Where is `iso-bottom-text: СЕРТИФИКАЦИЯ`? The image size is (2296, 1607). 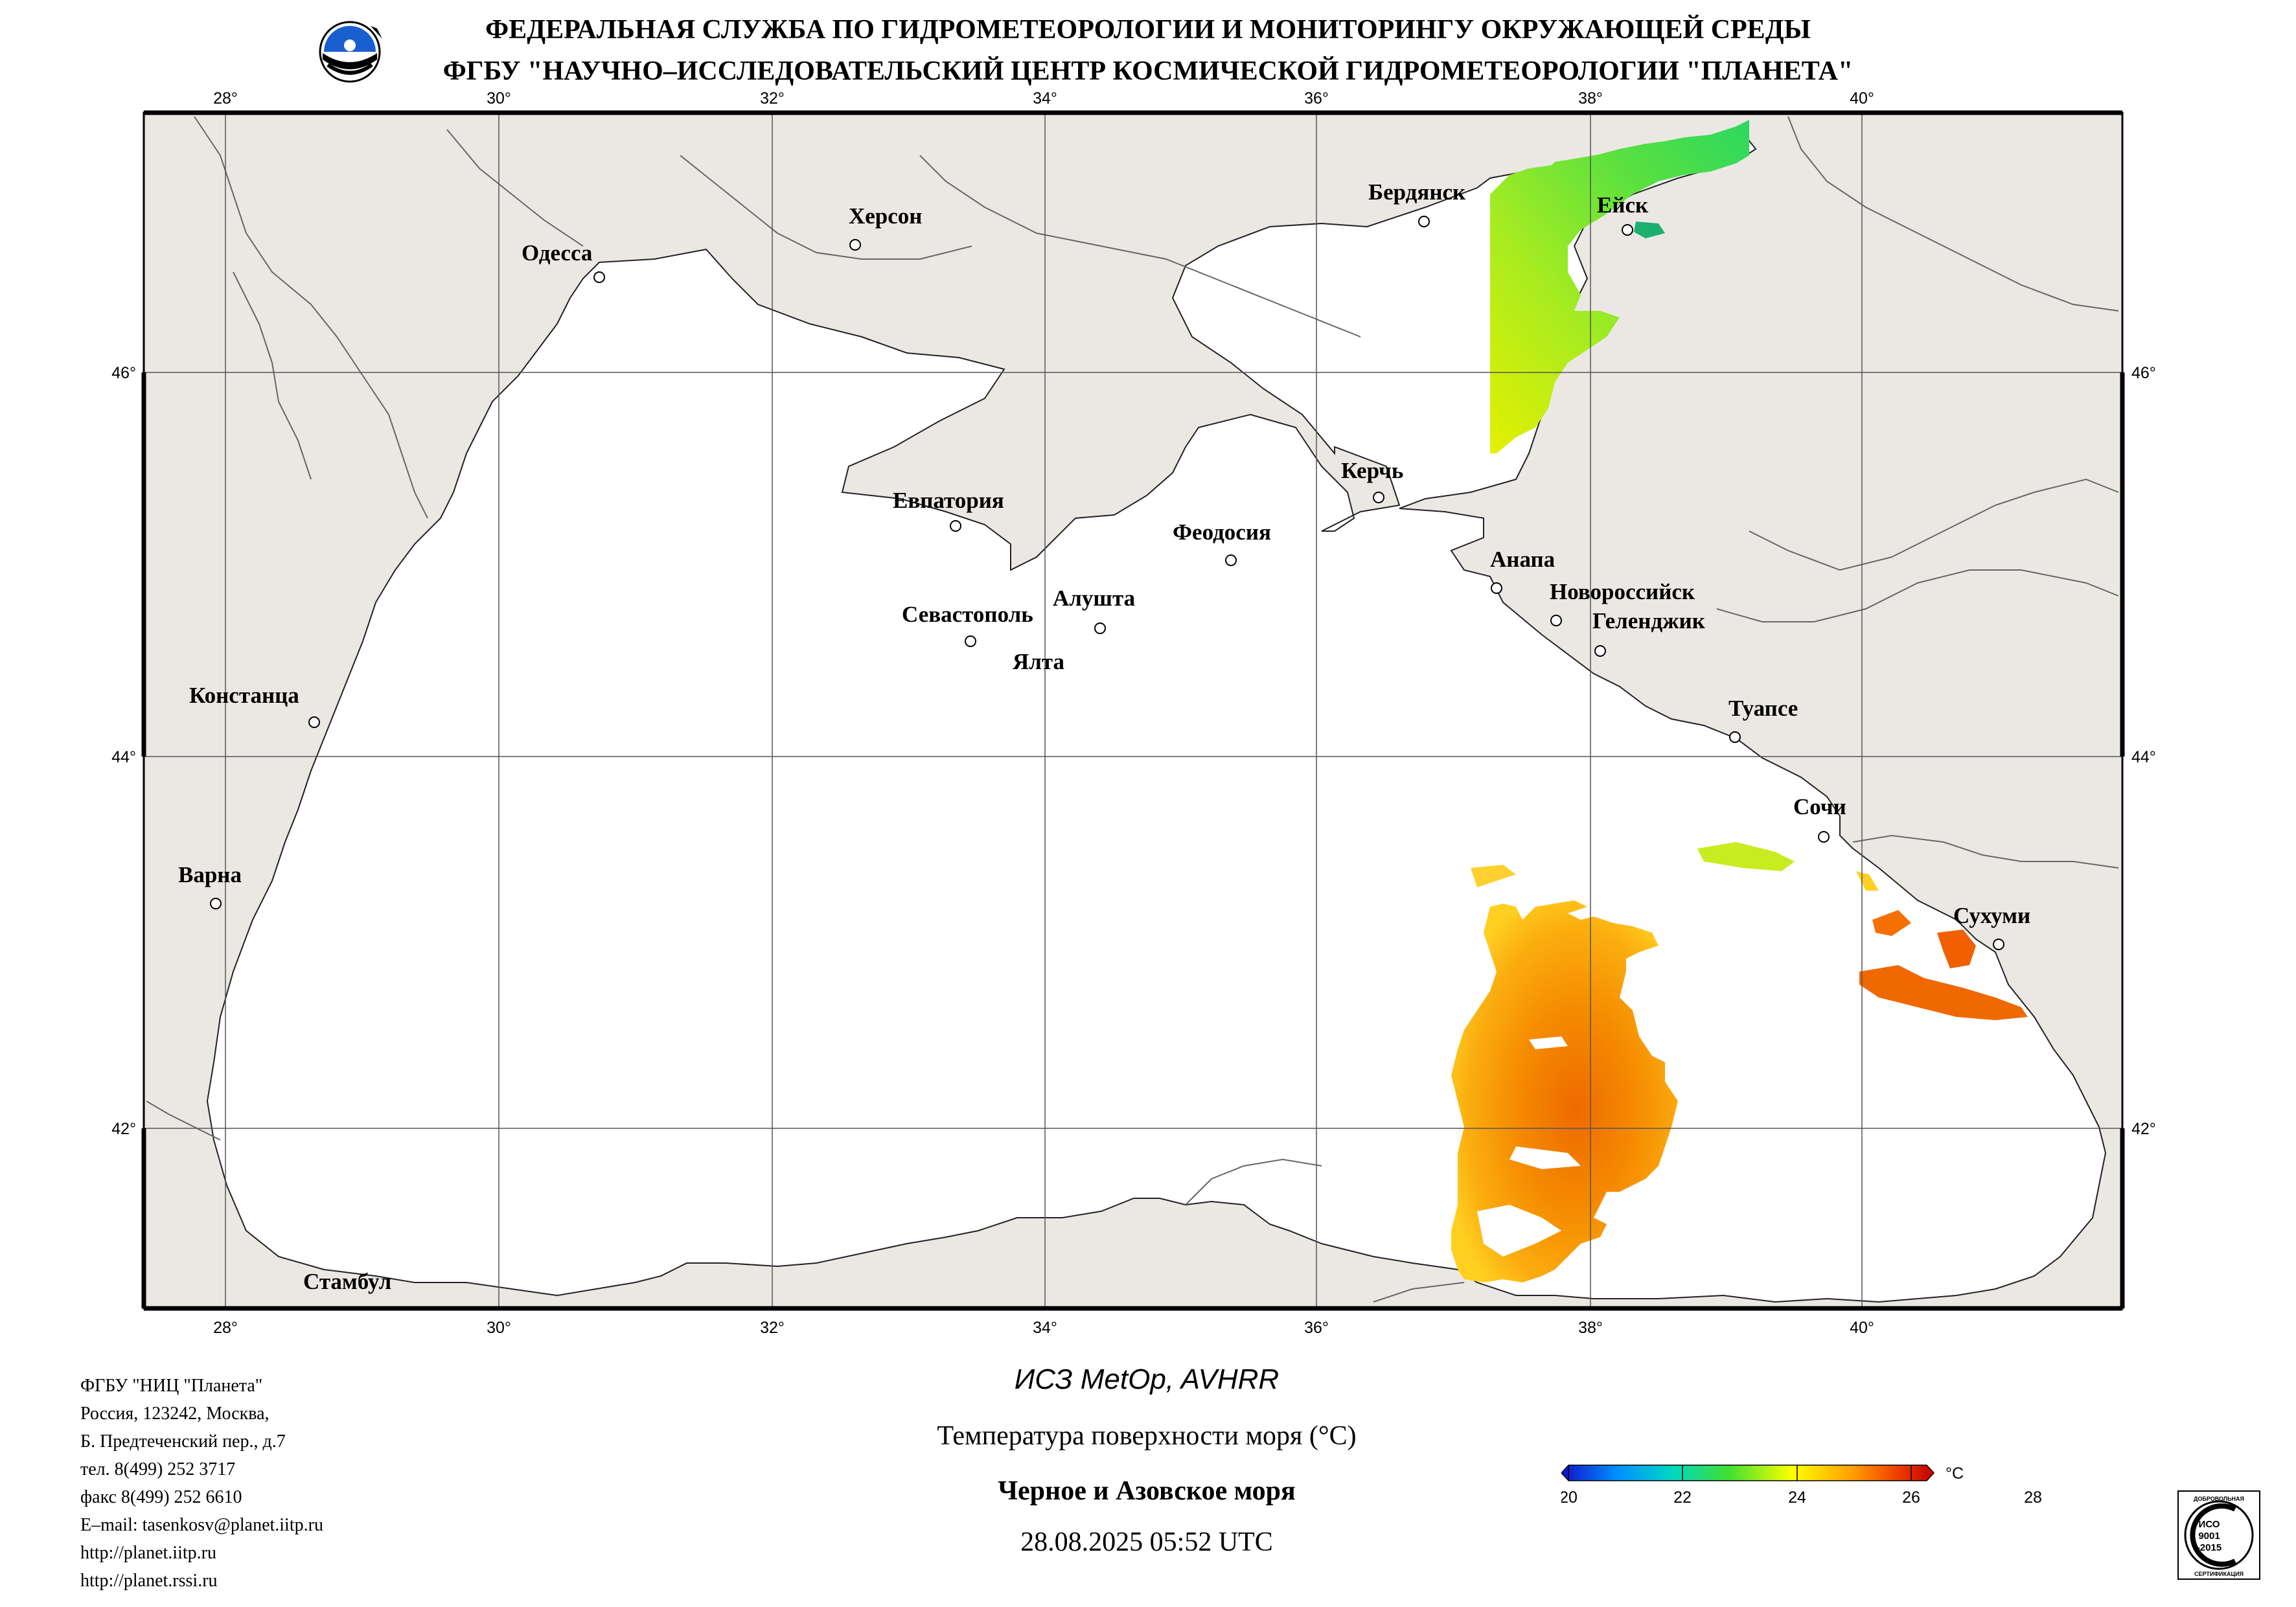
iso-bottom-text: СЕРТИФИКАЦИЯ is located at coordinates (2219, 1574).